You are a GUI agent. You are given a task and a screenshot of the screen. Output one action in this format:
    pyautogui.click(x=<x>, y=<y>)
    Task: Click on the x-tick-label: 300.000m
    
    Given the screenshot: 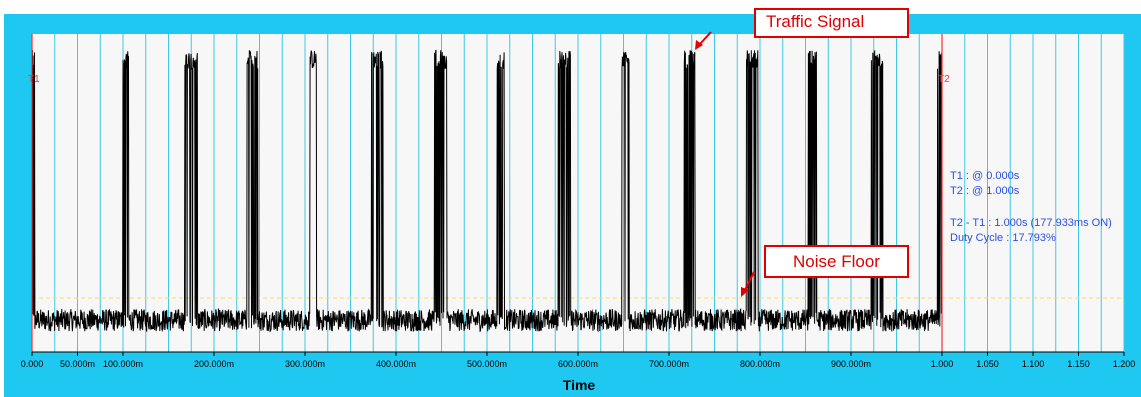 What is the action you would take?
    pyautogui.click(x=305, y=364)
    